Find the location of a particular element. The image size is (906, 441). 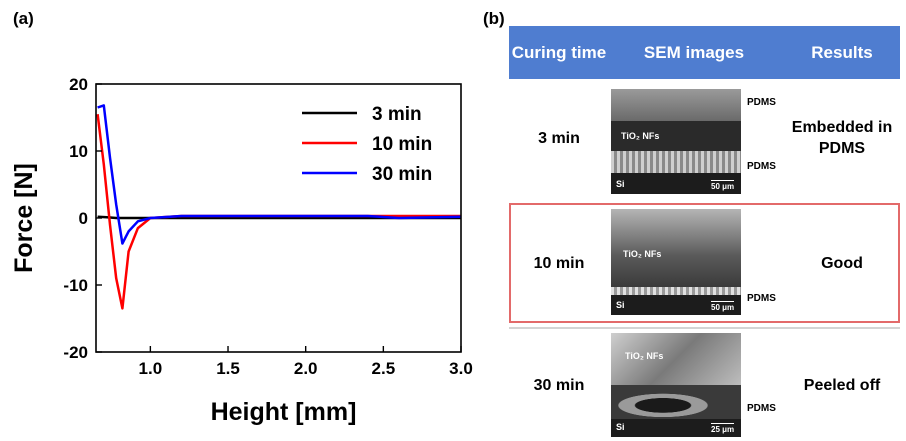

y-axis-title: Force [N] is located at coordinates (24, 218).